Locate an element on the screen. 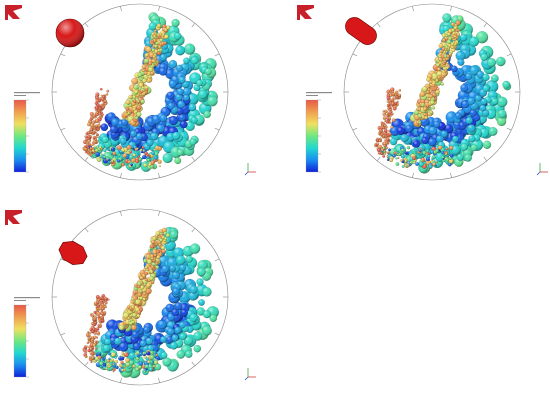 The image size is (550, 411). particle-shape-capsule-icon is located at coordinates (361, 31).